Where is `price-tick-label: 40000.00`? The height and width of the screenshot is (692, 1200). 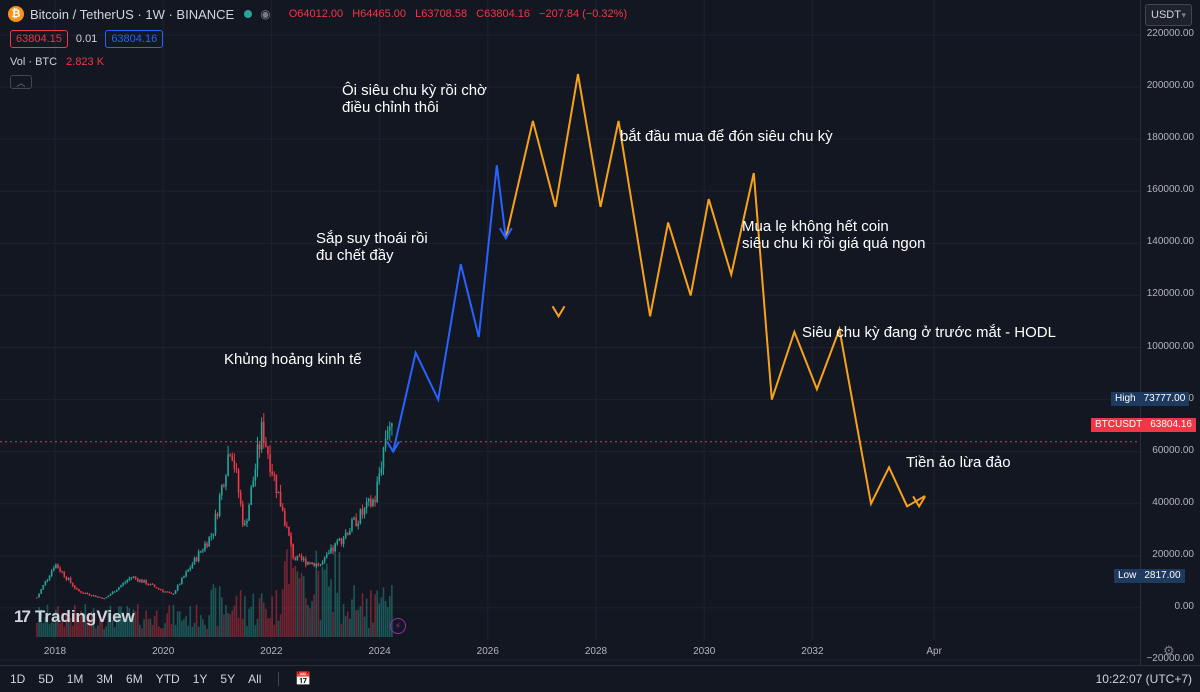 price-tick-label: 40000.00 is located at coordinates (1173, 502).